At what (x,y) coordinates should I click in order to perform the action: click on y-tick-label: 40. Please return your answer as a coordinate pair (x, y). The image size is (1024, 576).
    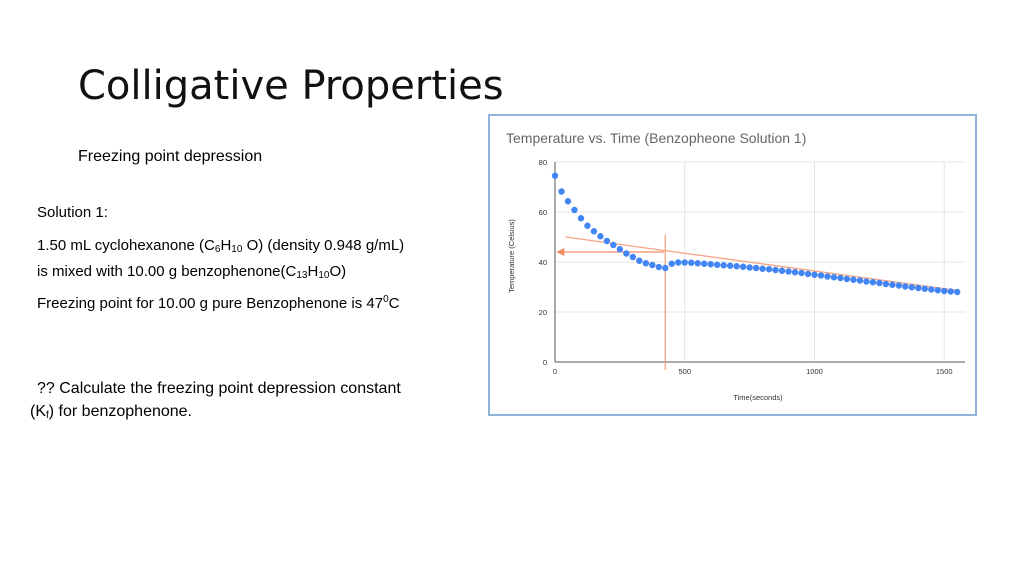
    Looking at the image, I should click on (543, 262).